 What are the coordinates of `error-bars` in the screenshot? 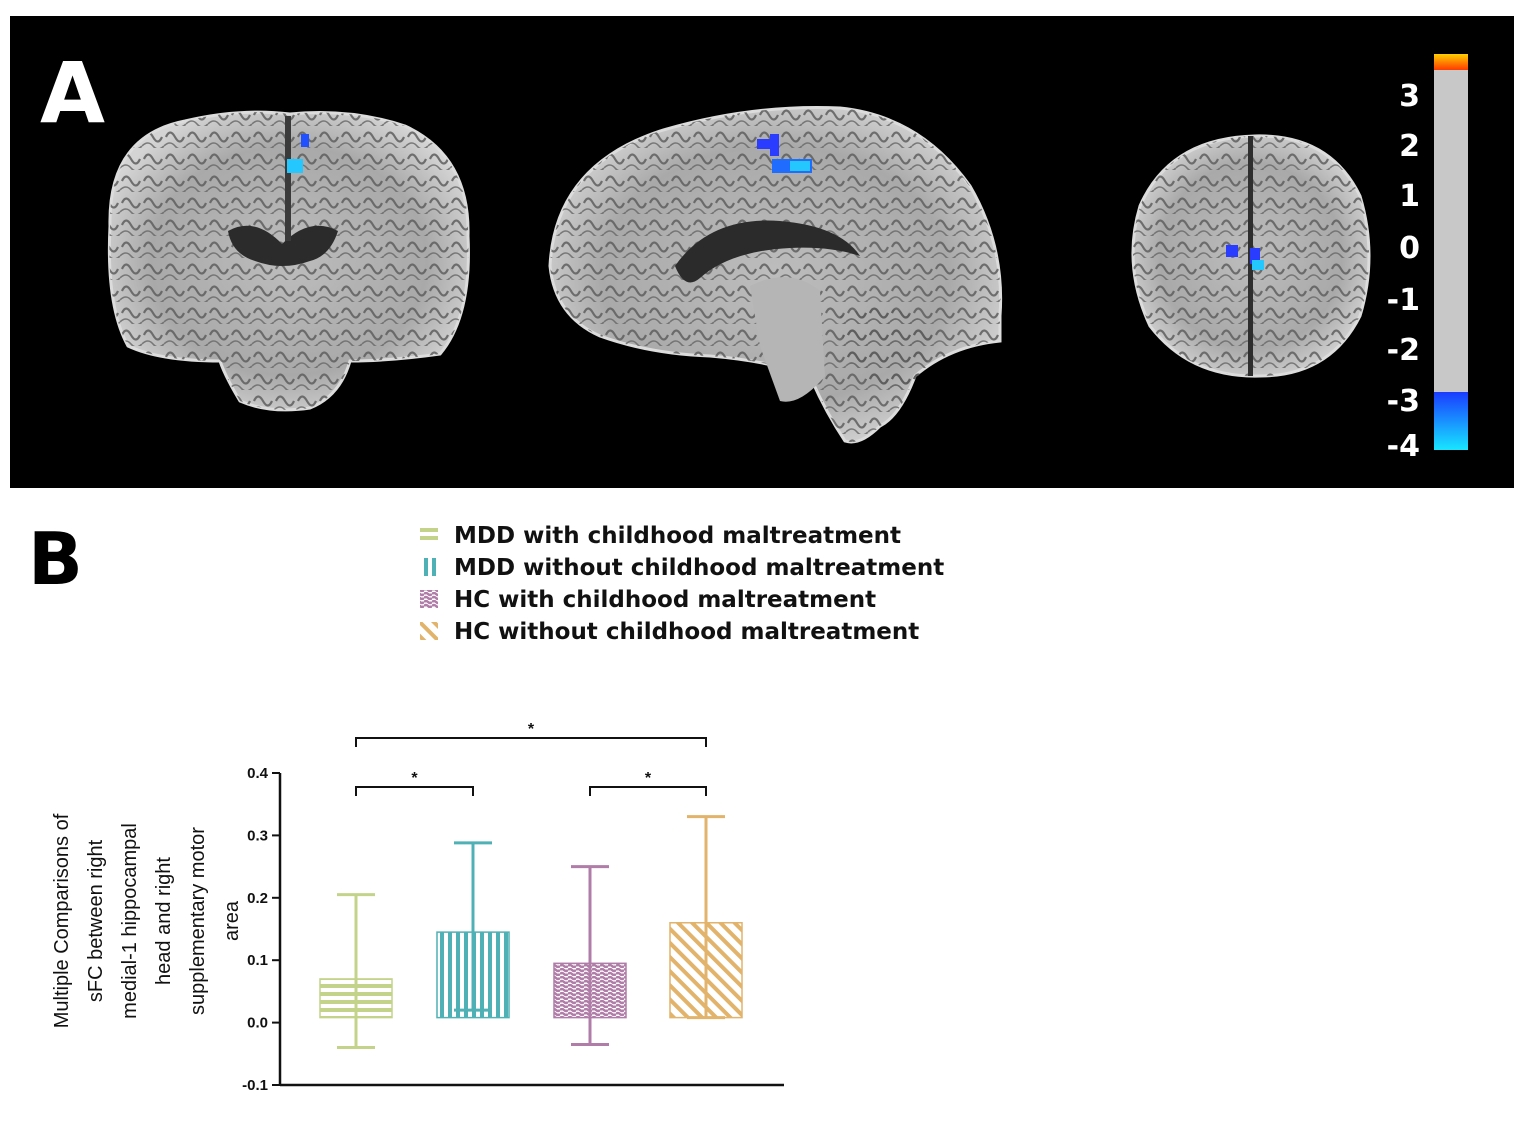 It's located at (531, 932).